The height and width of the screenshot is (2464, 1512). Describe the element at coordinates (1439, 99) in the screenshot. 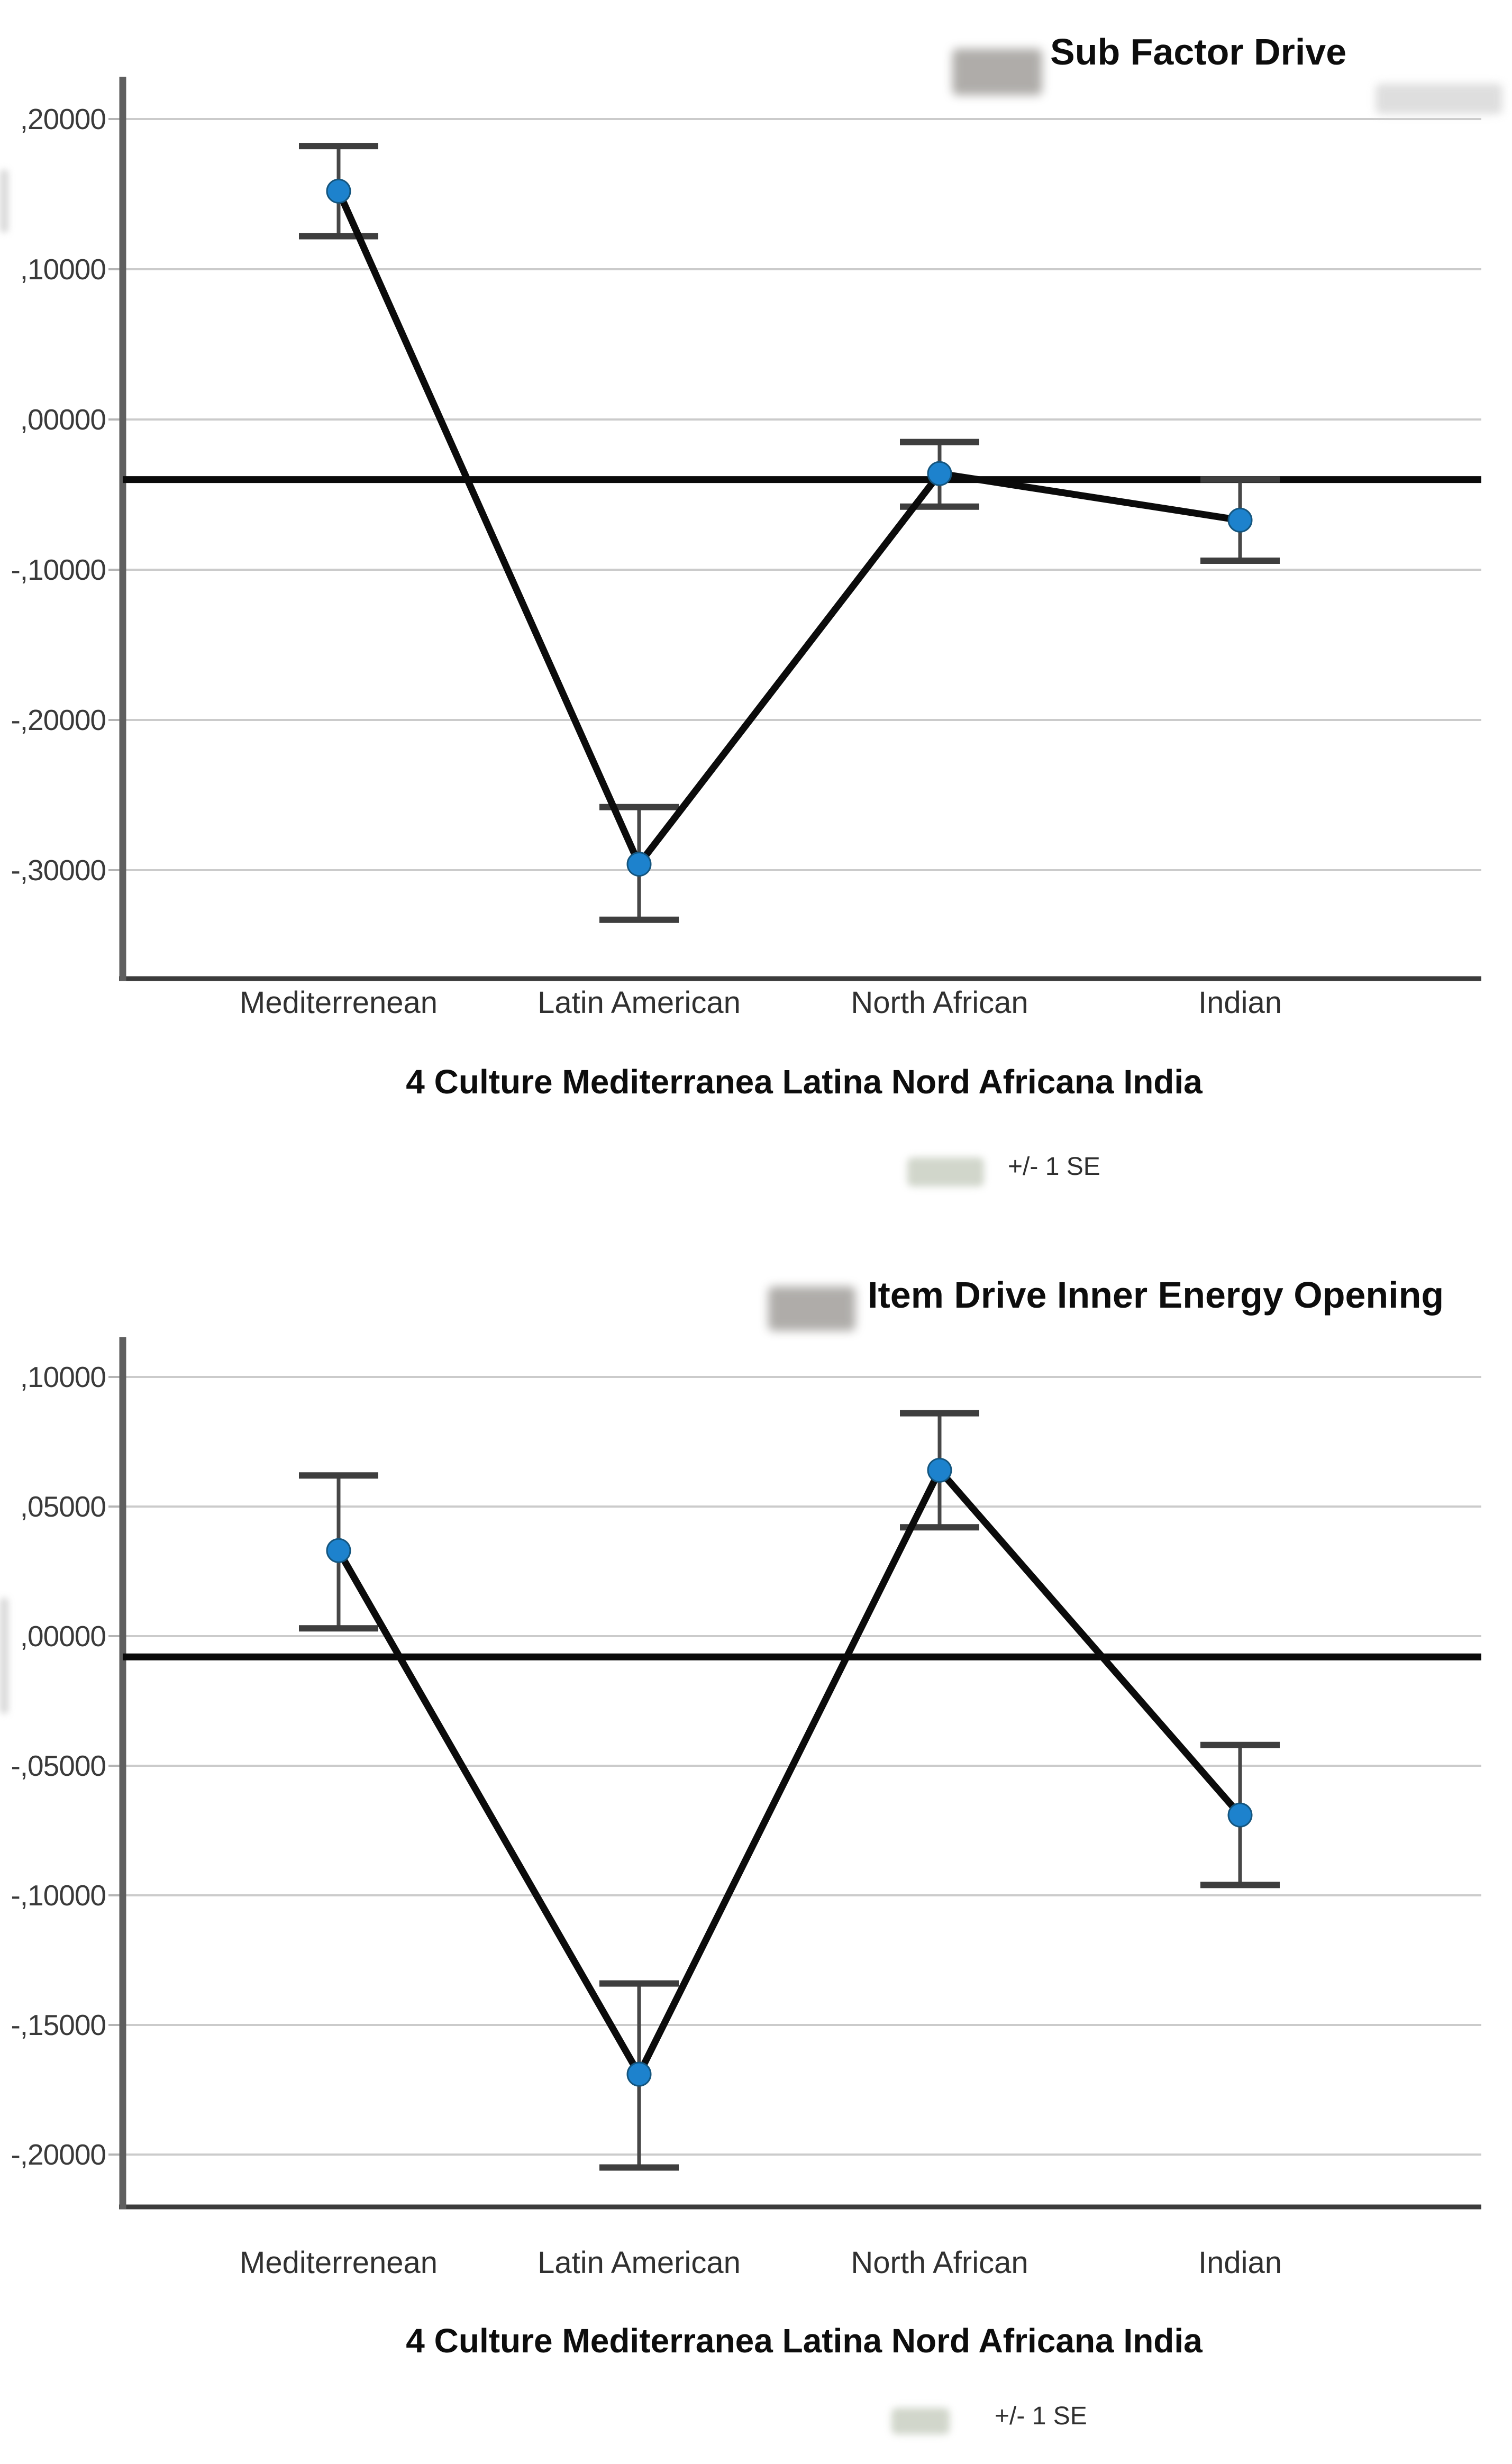

I see `redaction-blur-corner` at that location.